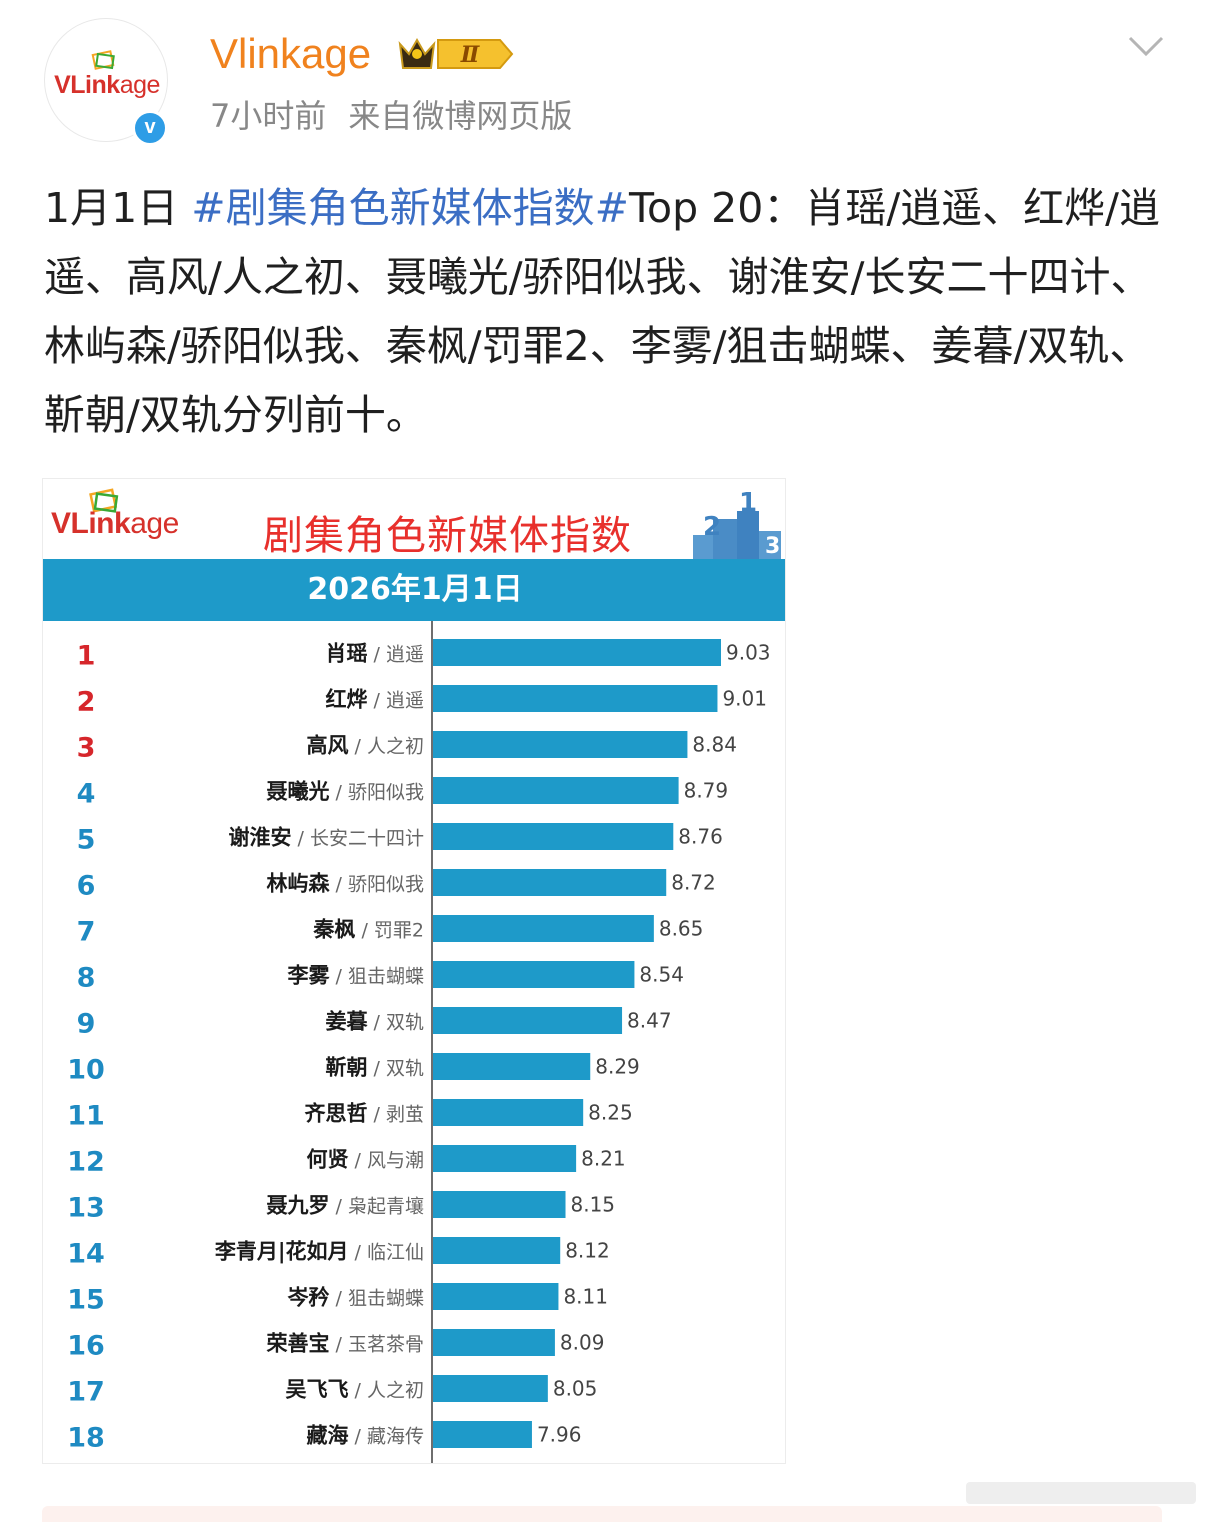 This screenshot has width=1206, height=1522. What do you see at coordinates (603, 1159) in the screenshot?
I see `value-label: 8.21` at bounding box center [603, 1159].